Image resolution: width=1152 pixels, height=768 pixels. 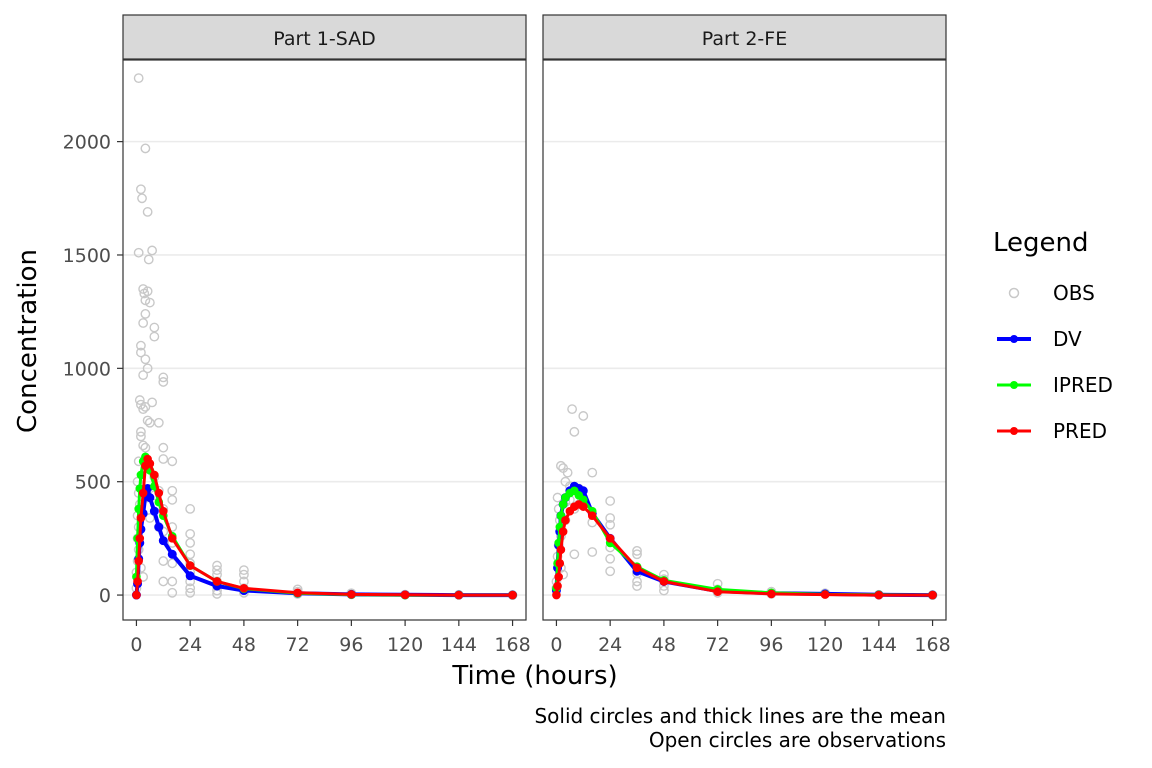 I want to click on panel-1-strip, so click(x=324, y=37).